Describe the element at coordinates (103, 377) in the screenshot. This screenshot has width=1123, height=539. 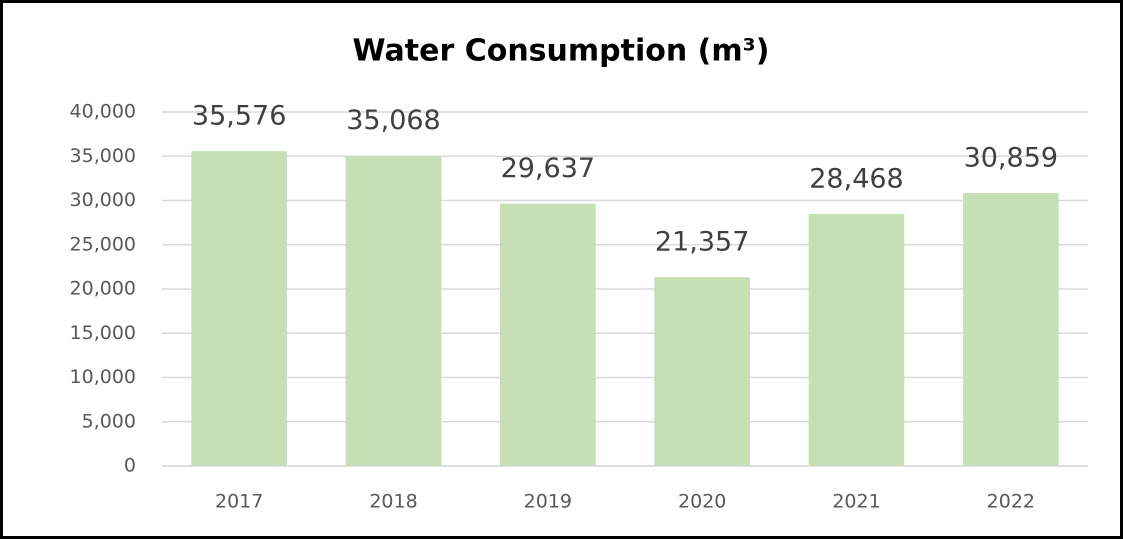
I see `y-tick-label: 10,000` at that location.